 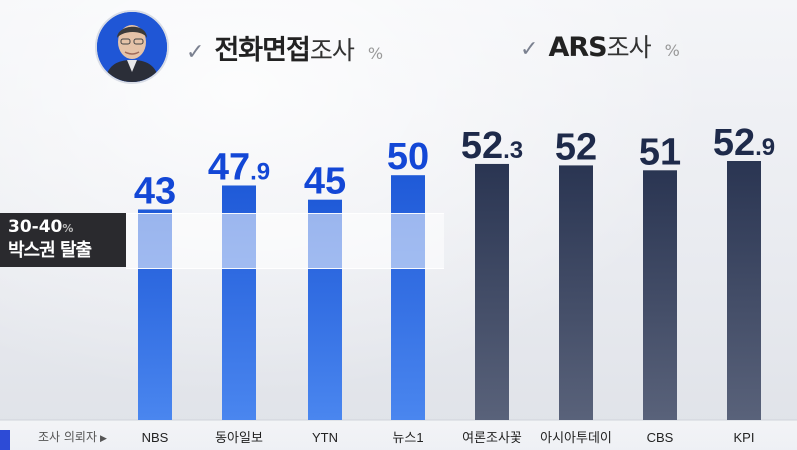 What do you see at coordinates (408, 297) in the screenshot?
I see `bar-뉴스1` at bounding box center [408, 297].